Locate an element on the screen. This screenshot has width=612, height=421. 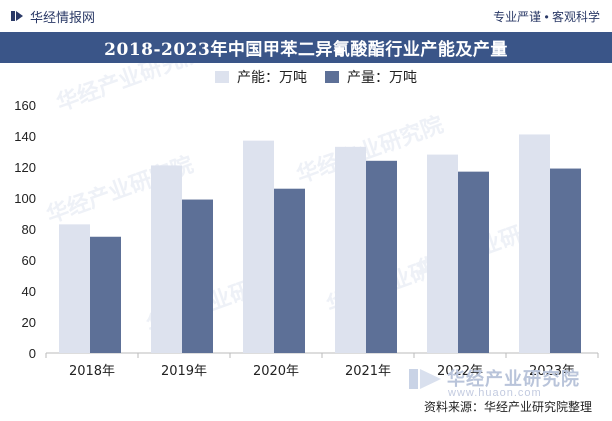
y-tick-label: 0 is located at coordinates (32, 353).